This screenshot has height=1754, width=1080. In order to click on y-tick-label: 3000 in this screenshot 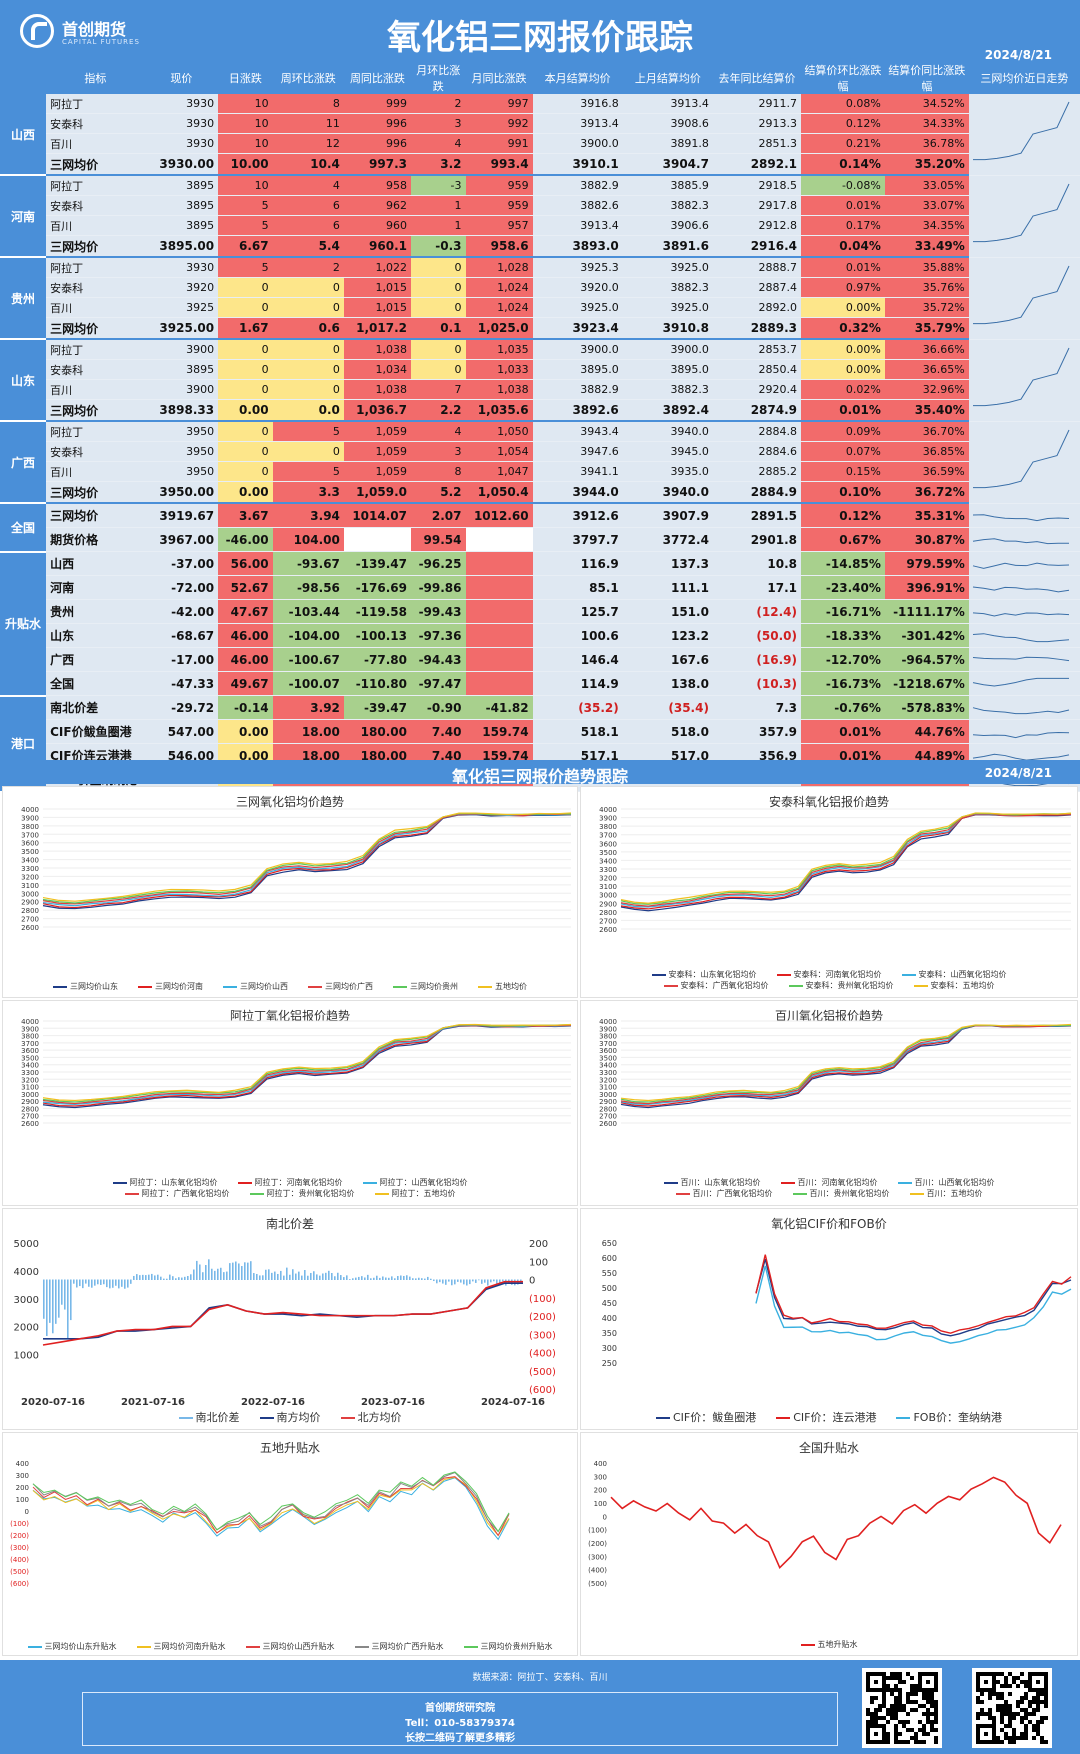, I will do `click(30, 1095)`.